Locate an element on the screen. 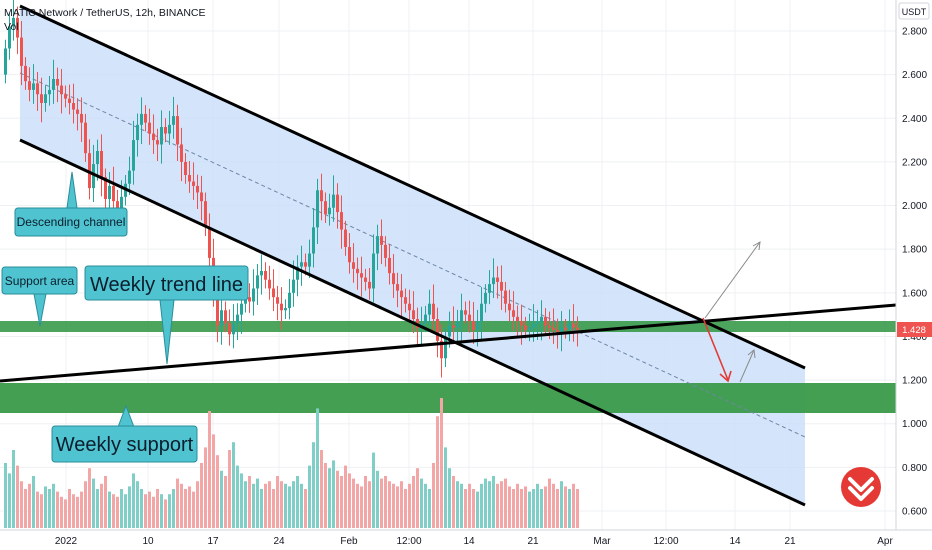 Image resolution: width=932 pixels, height=550 pixels. time-axis-bg is located at coordinates (466, 540).